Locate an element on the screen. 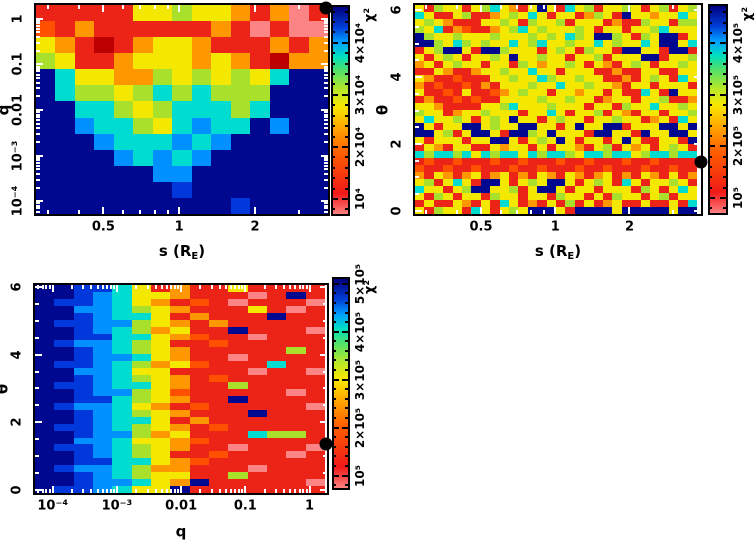 The height and width of the screenshot is (541, 754). y-tick-label: 6 is located at coordinates (17, 287).